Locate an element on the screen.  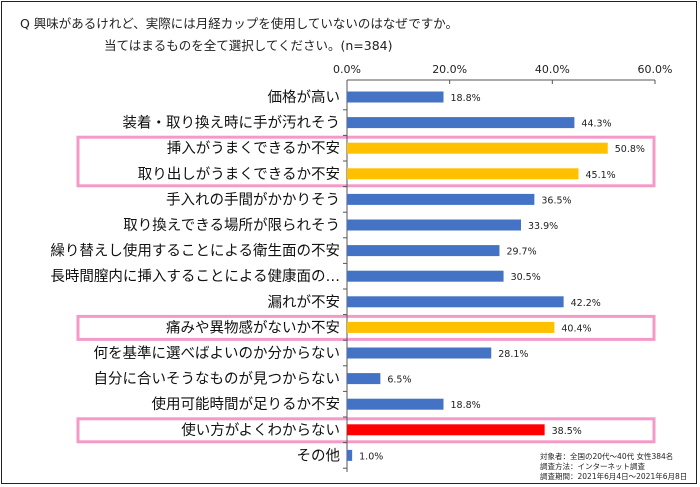
value-label: 28.1% is located at coordinates (513, 354).